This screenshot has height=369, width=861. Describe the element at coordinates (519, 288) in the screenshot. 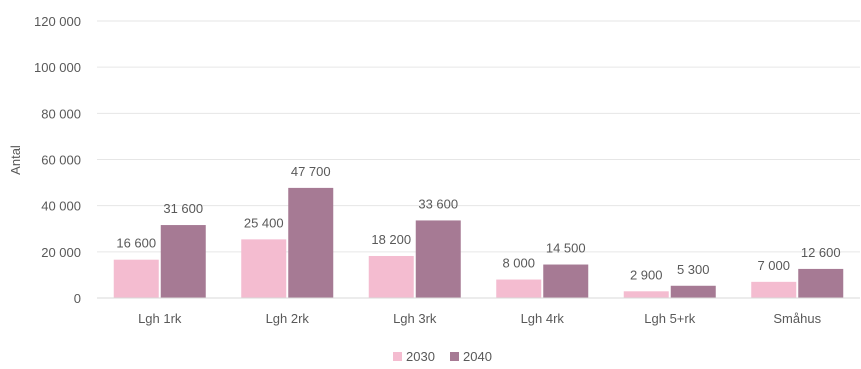

I see `bar-2030-lgh-4rk` at that location.